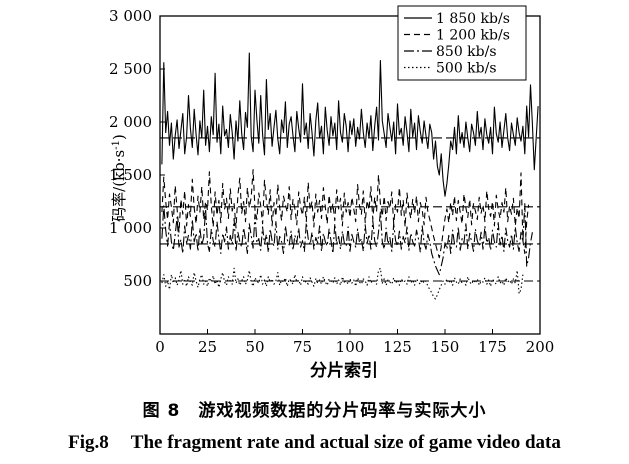 Image resolution: width=629 pixels, height=464 pixels. Describe the element at coordinates (137, 281) in the screenshot. I see `y-tick-label: 500` at that location.